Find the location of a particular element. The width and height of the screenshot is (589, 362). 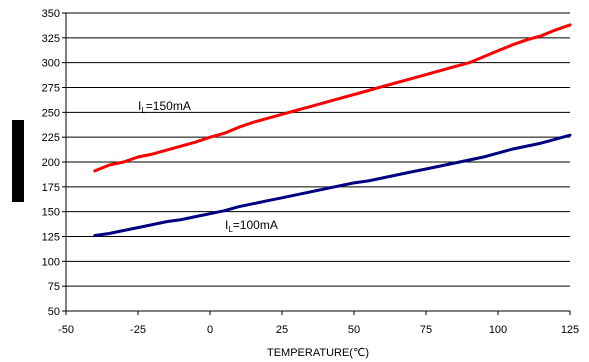

y-tick-label: 300 is located at coordinates (51, 64).